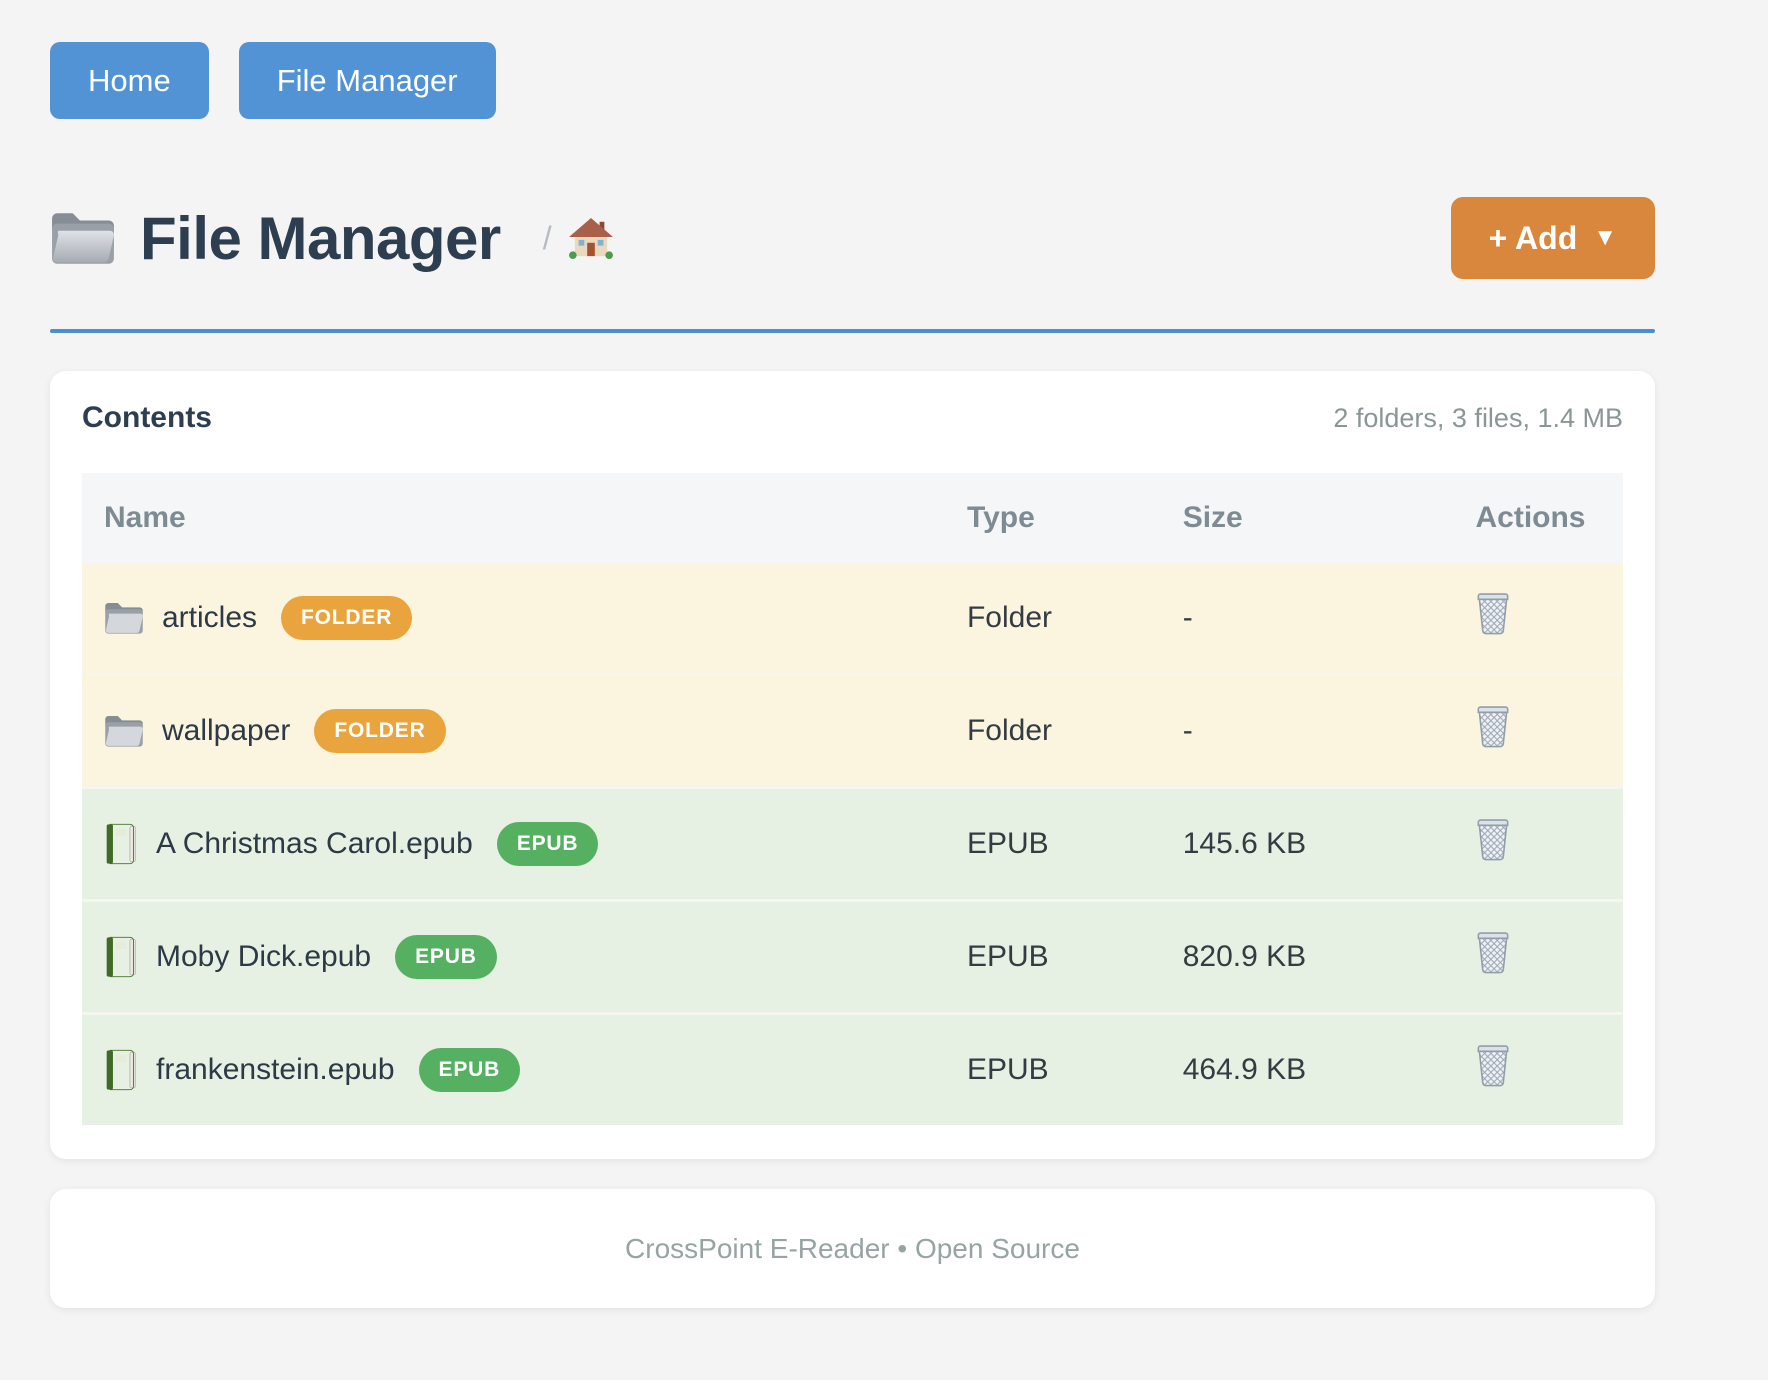 This screenshot has width=1768, height=1380. Describe the element at coordinates (275, 1069) in the screenshot. I see `file-name-link: frankenstein.epub` at that location.